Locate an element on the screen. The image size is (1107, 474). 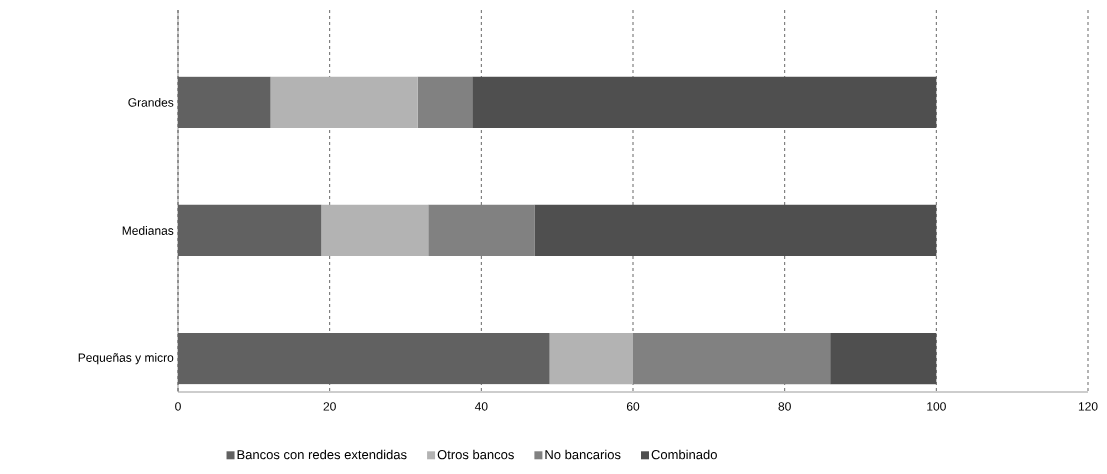
x-tick-label: 20 is located at coordinates (329, 406).